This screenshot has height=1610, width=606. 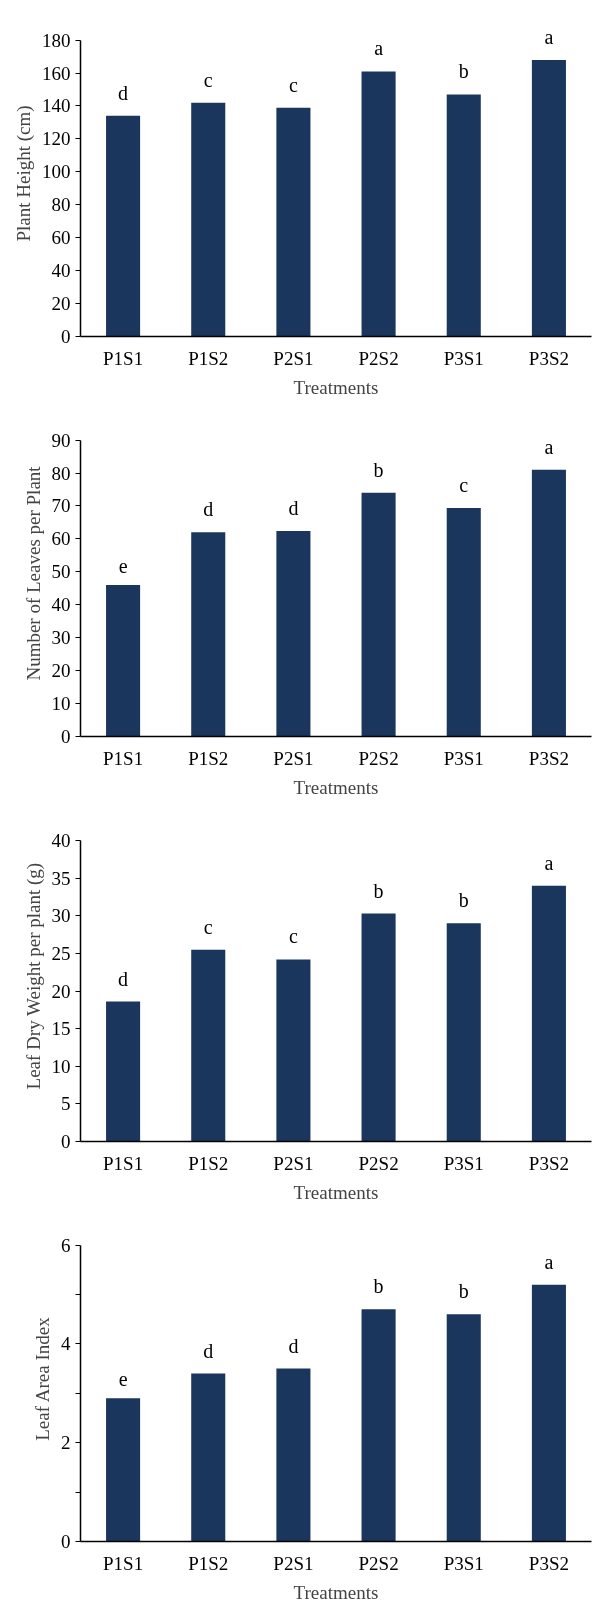 What do you see at coordinates (56, 106) in the screenshot?
I see `y-tick-label: 140` at bounding box center [56, 106].